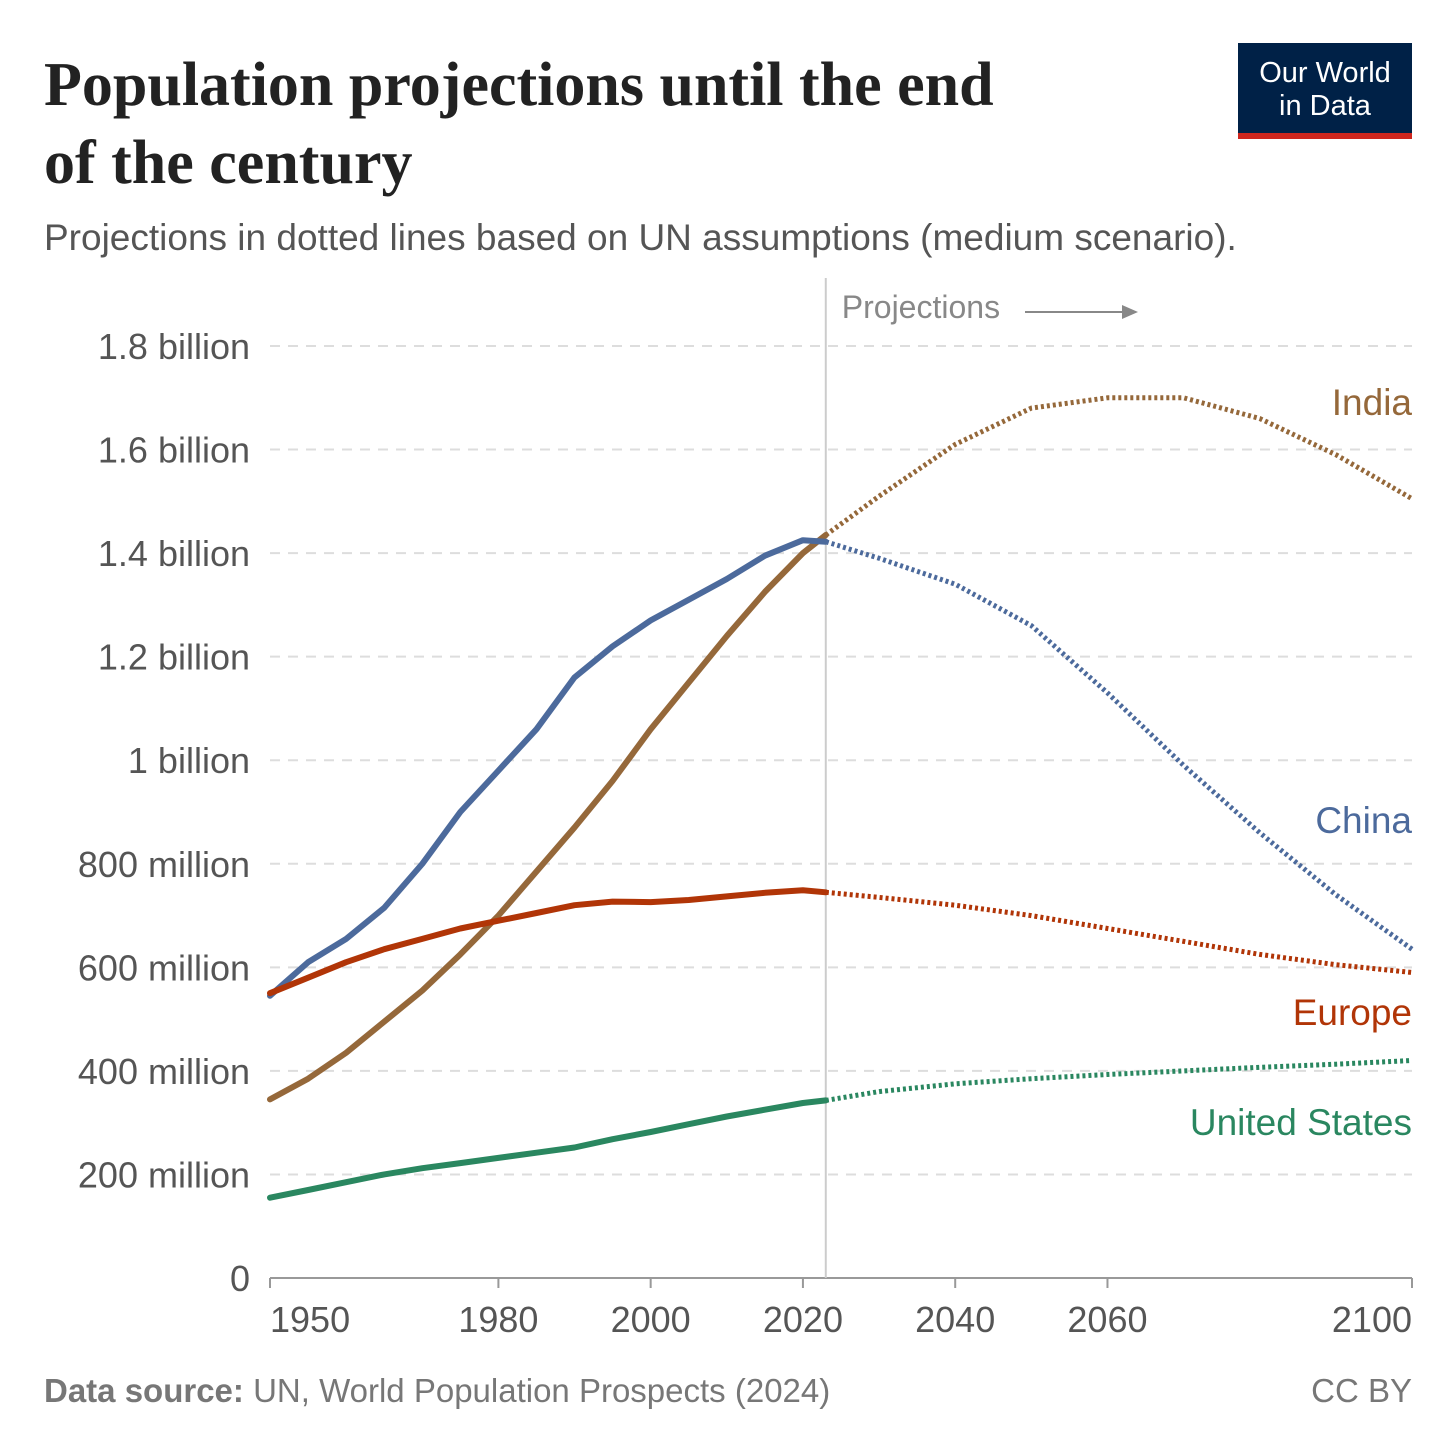 The width and height of the screenshot is (1456, 1456). What do you see at coordinates (164, 864) in the screenshot?
I see `y-tick-label: 800 million` at bounding box center [164, 864].